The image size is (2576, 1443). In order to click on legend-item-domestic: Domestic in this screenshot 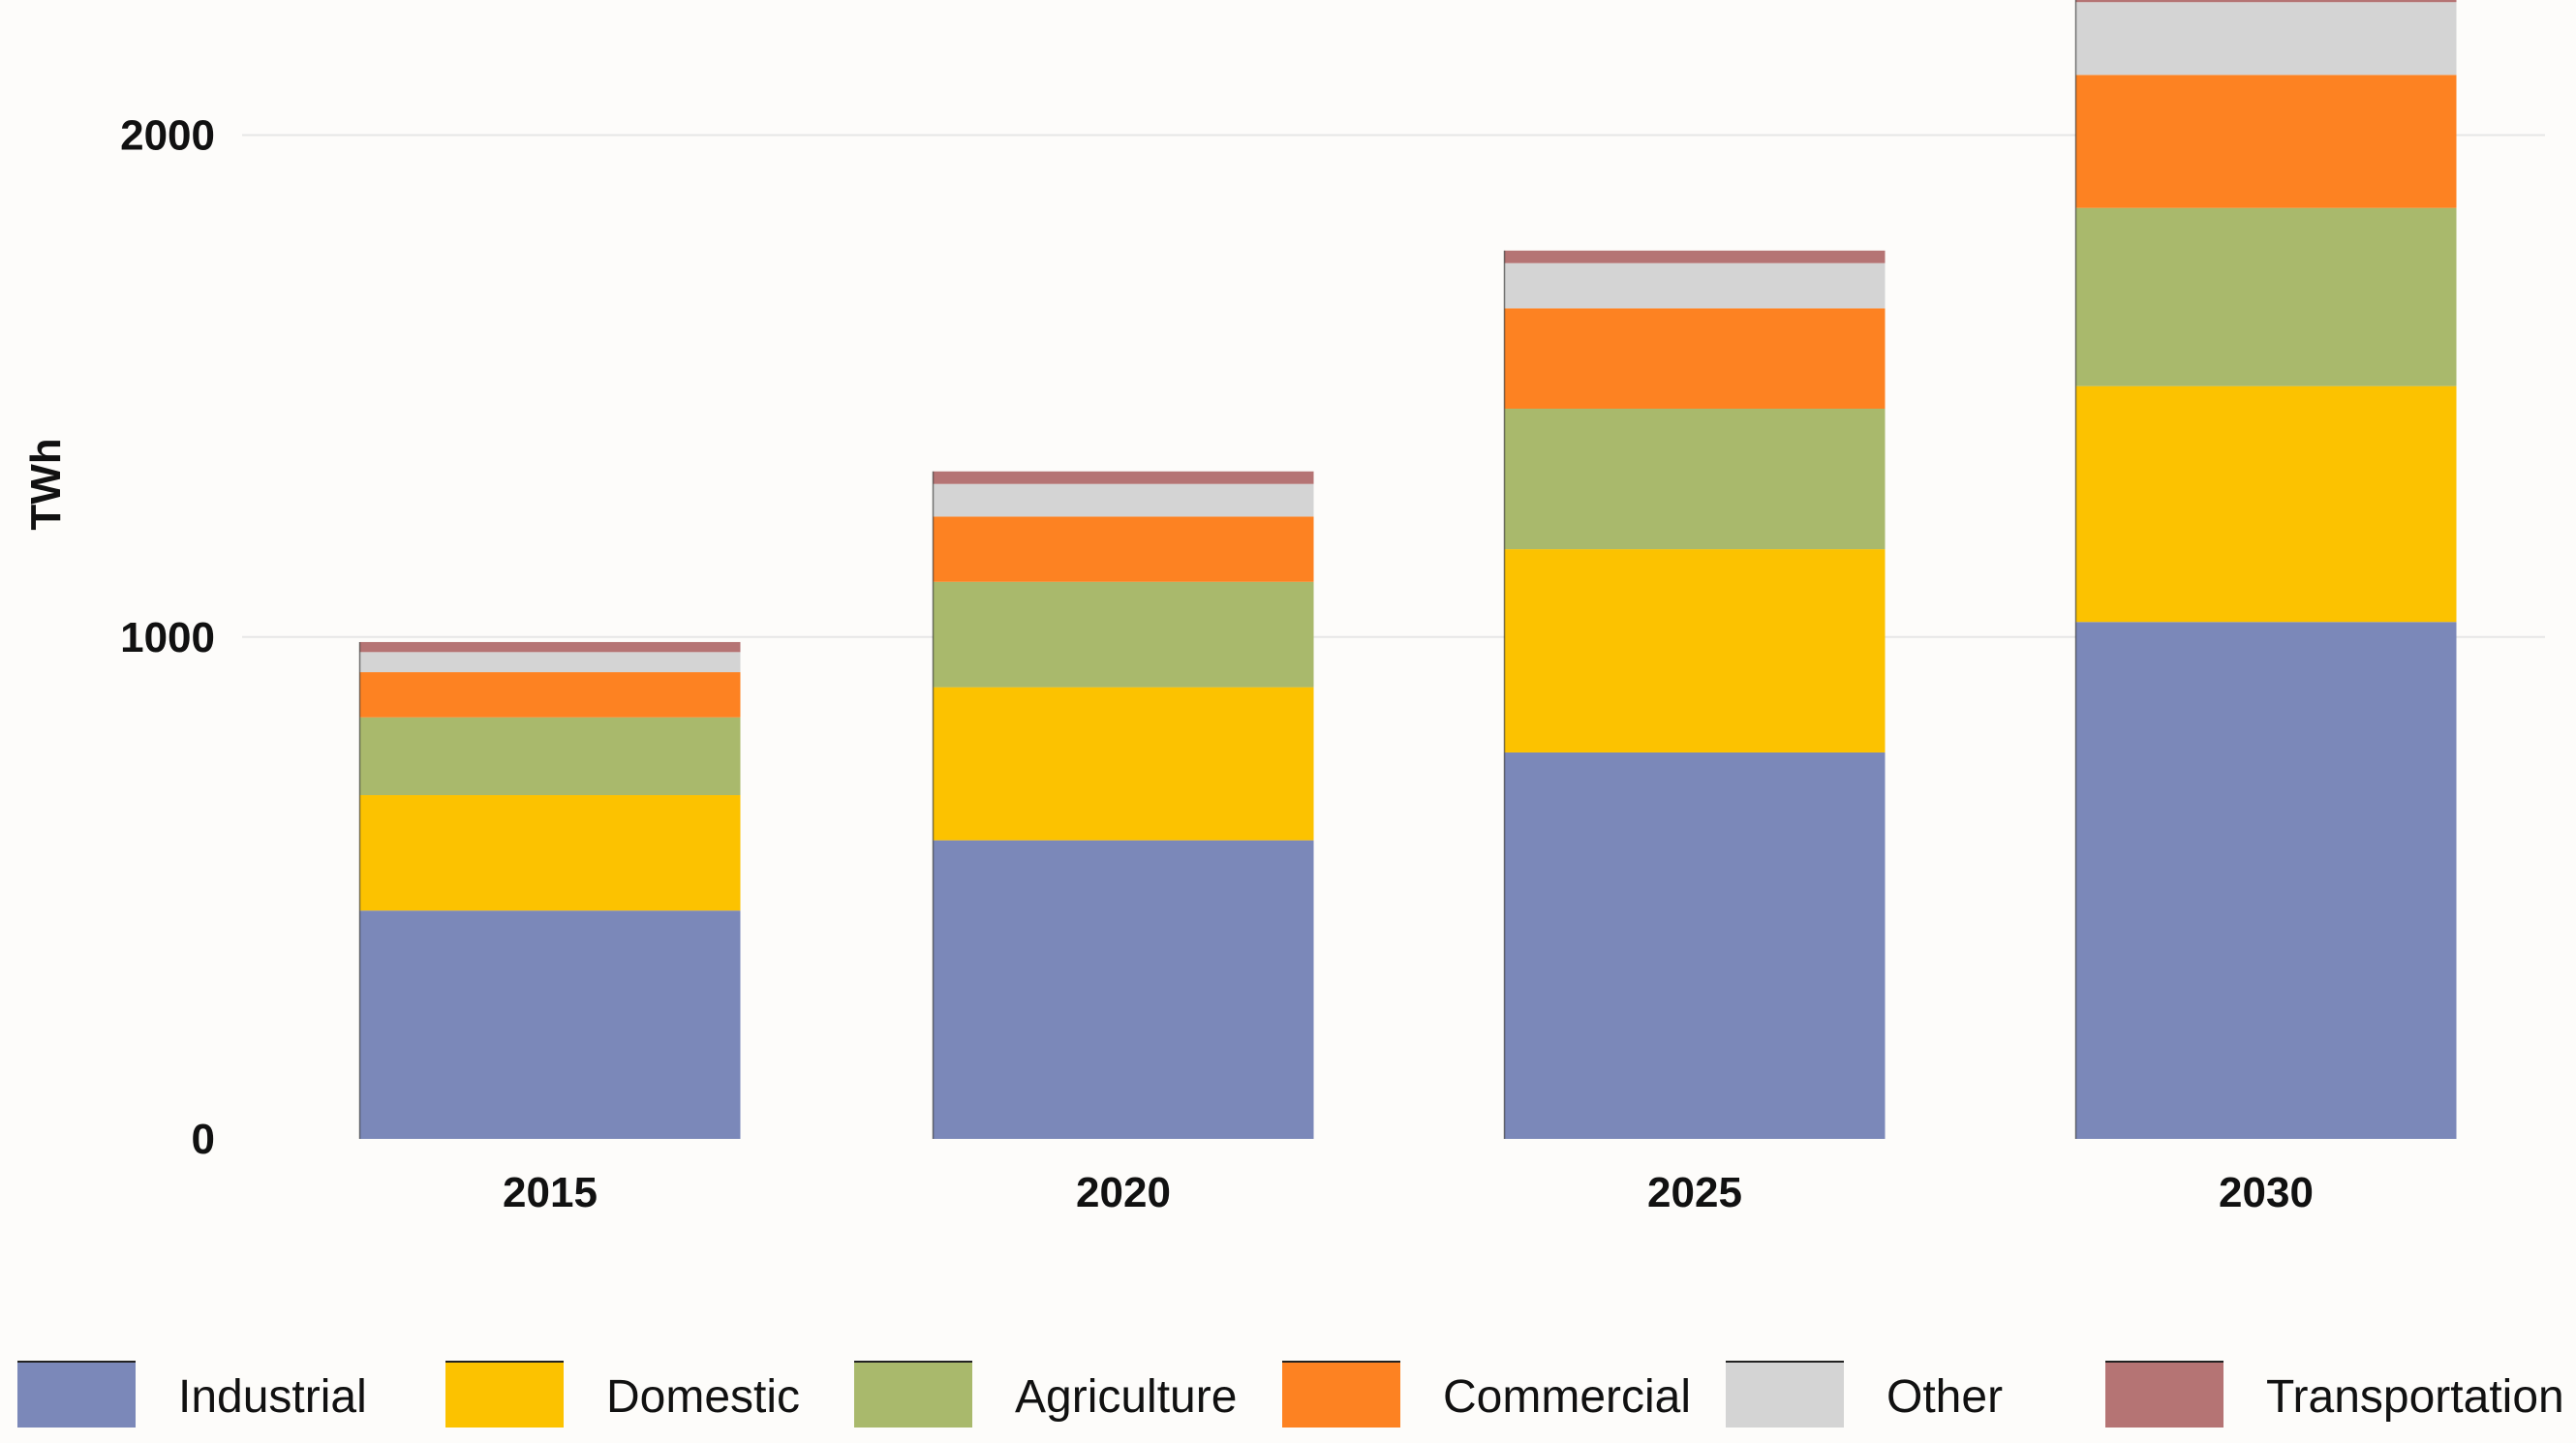, I will do `click(622, 1394)`.